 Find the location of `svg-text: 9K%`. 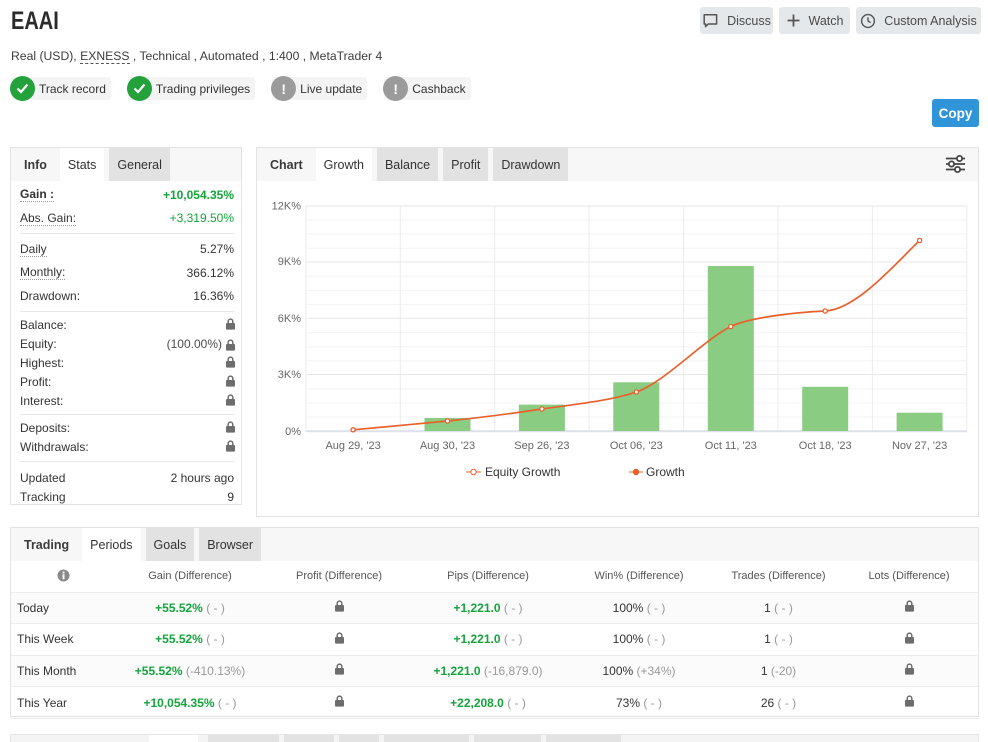

svg-text: 9K% is located at coordinates (289, 262).